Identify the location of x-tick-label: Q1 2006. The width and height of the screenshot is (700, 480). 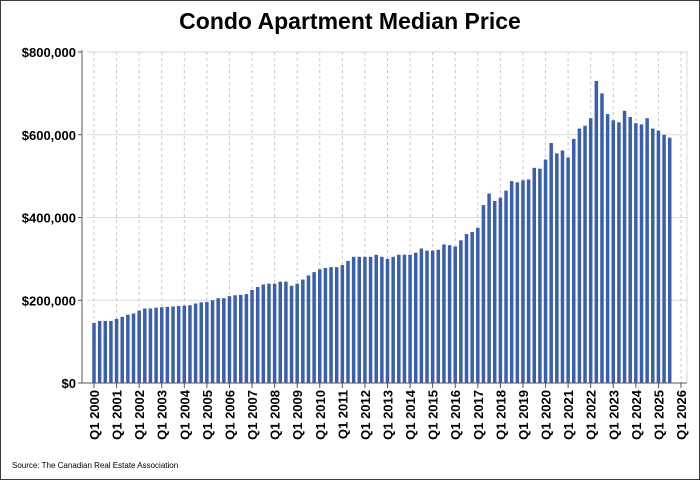
(229, 415).